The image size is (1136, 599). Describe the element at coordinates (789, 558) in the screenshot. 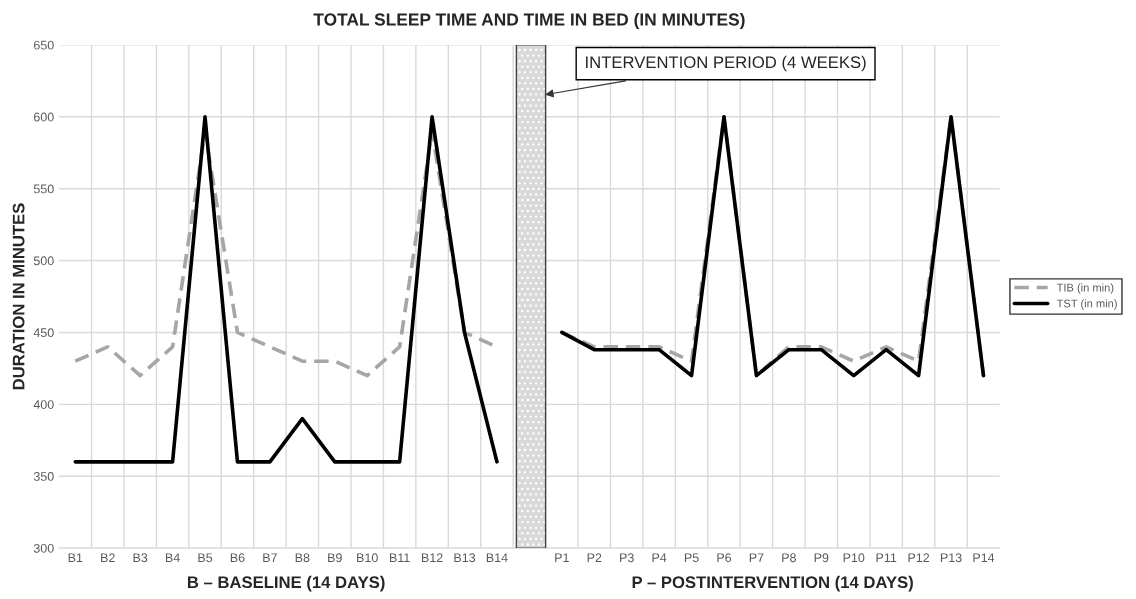

I see `x-tick-label: P8` at that location.